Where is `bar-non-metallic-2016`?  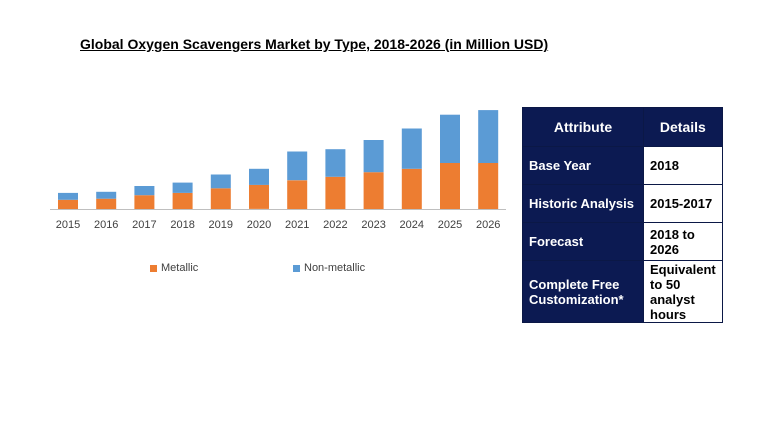 bar-non-metallic-2016 is located at coordinates (106, 195).